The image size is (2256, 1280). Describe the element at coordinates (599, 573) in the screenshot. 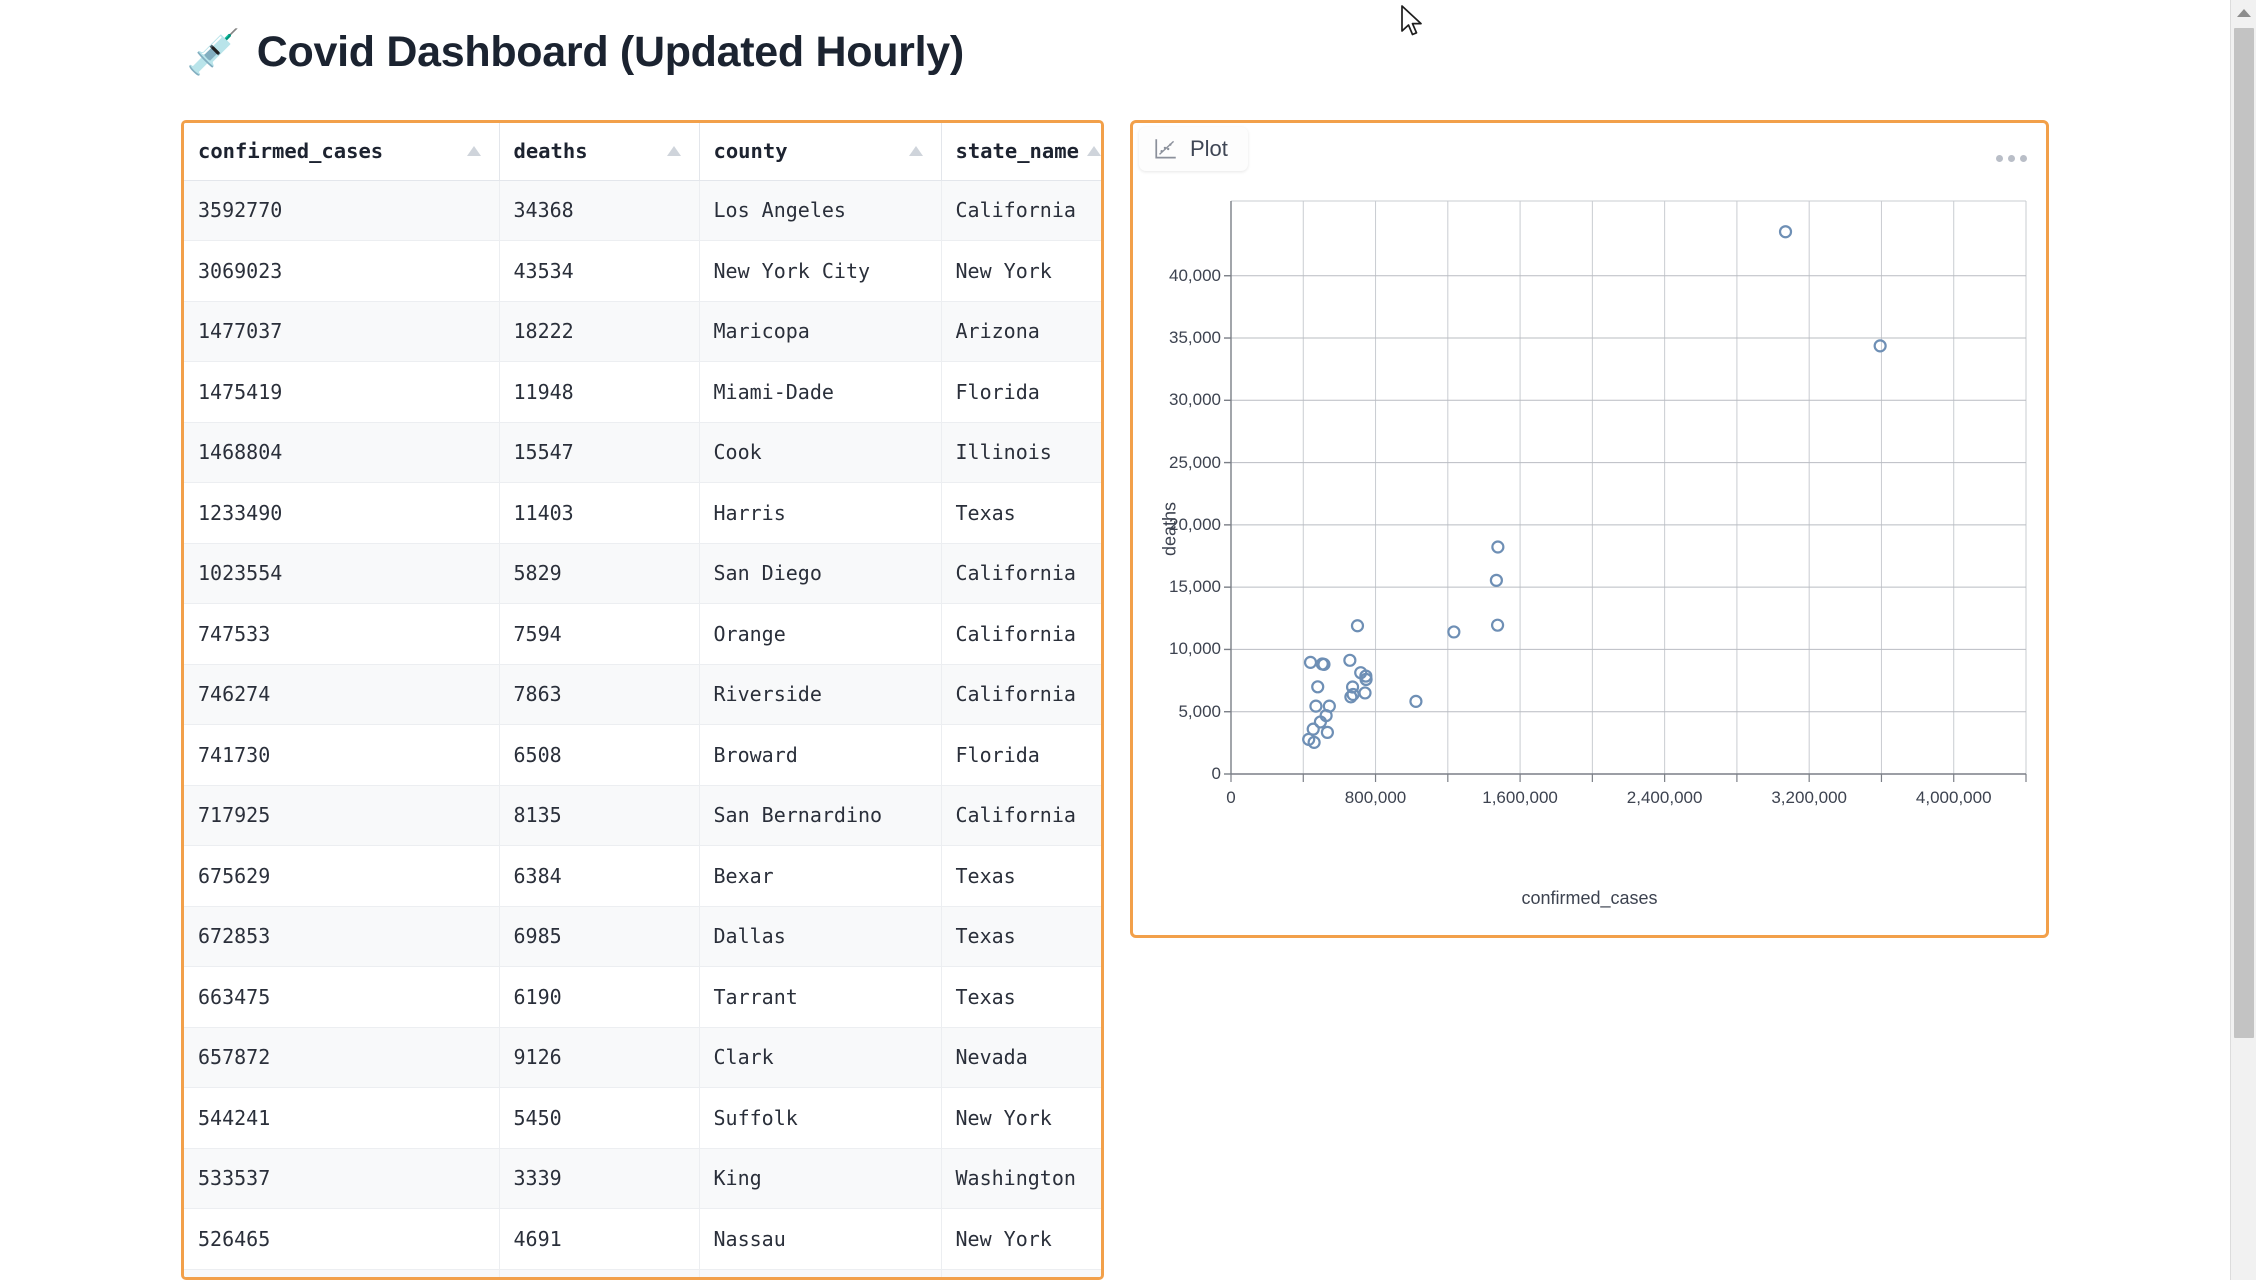

I see `cell-deaths: 5829` at that location.